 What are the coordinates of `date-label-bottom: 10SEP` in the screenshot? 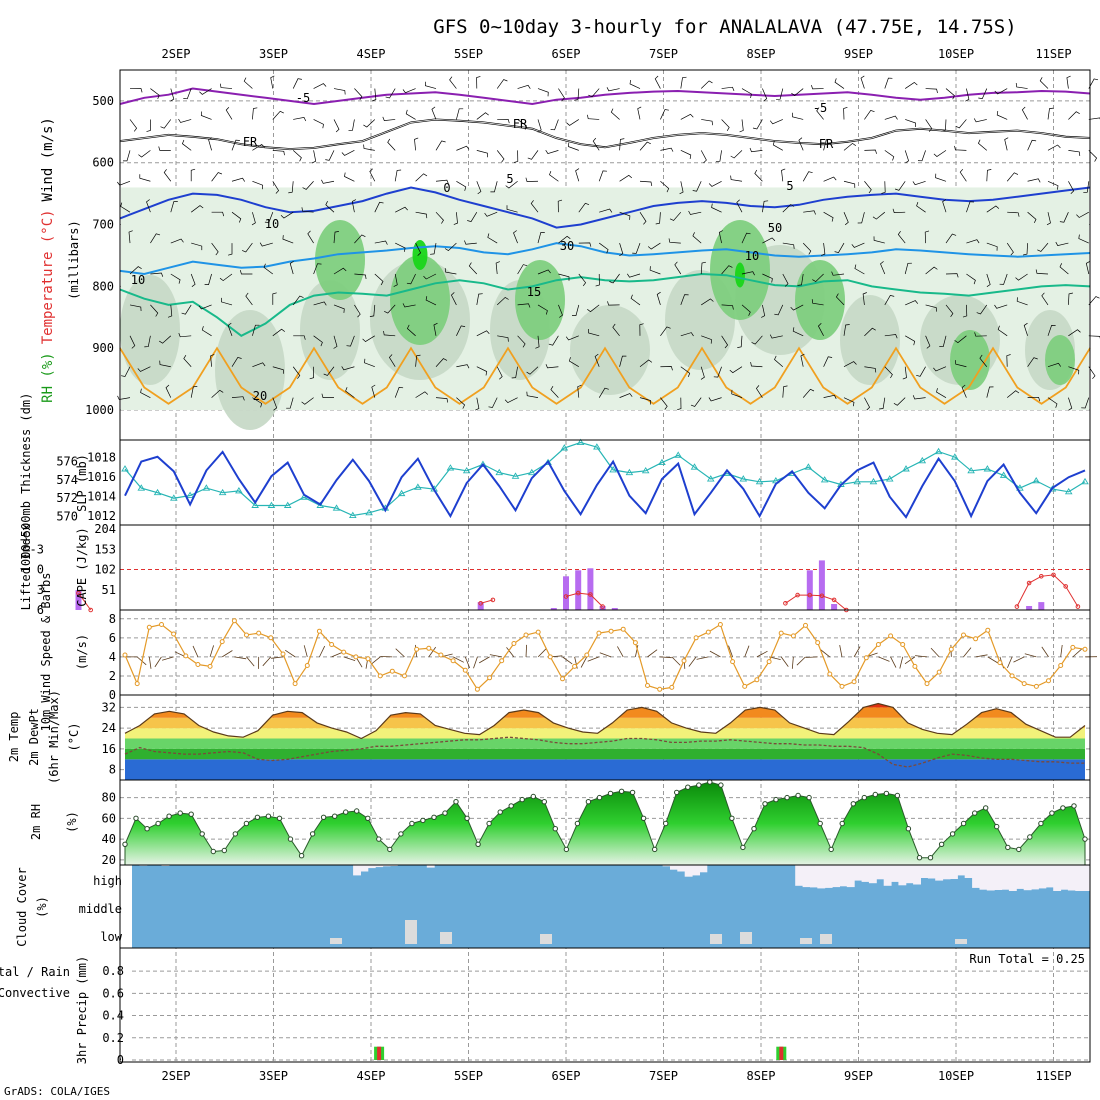 It's located at (956, 1076).